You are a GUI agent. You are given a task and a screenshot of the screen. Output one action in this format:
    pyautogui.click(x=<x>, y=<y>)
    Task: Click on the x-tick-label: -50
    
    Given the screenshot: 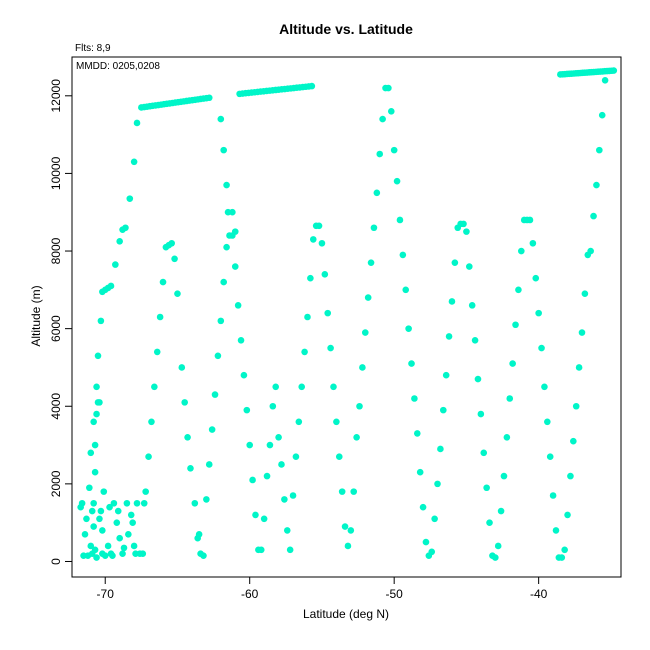 What is the action you would take?
    pyautogui.click(x=395, y=594)
    